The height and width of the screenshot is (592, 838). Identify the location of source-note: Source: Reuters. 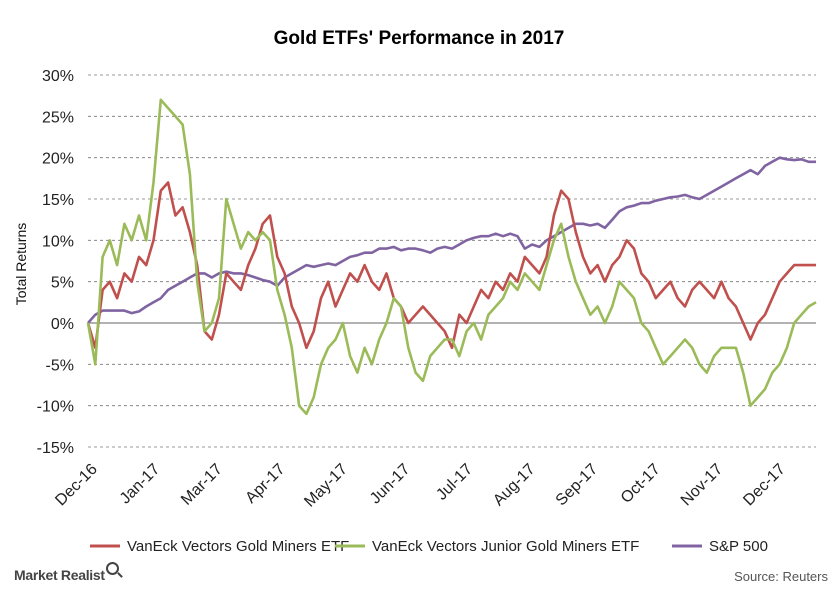
(781, 576).